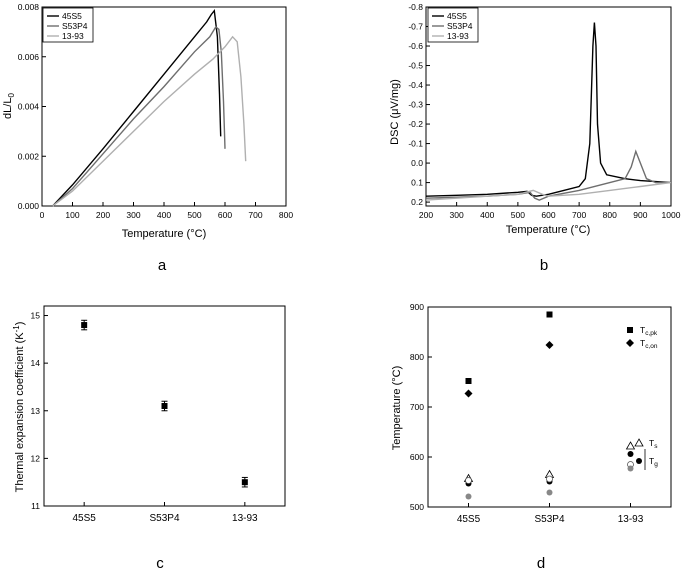  I want to click on data-point-circle-group, so click(630, 454).